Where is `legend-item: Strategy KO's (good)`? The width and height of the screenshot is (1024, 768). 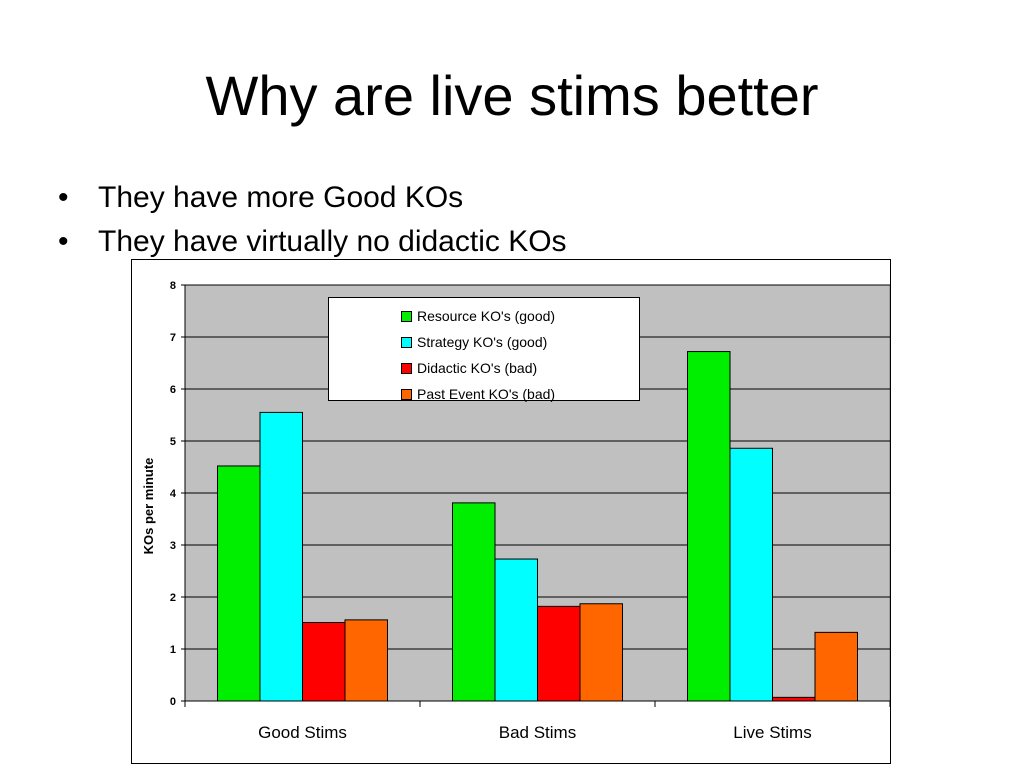
legend-item: Strategy KO's (good) is located at coordinates (520, 342).